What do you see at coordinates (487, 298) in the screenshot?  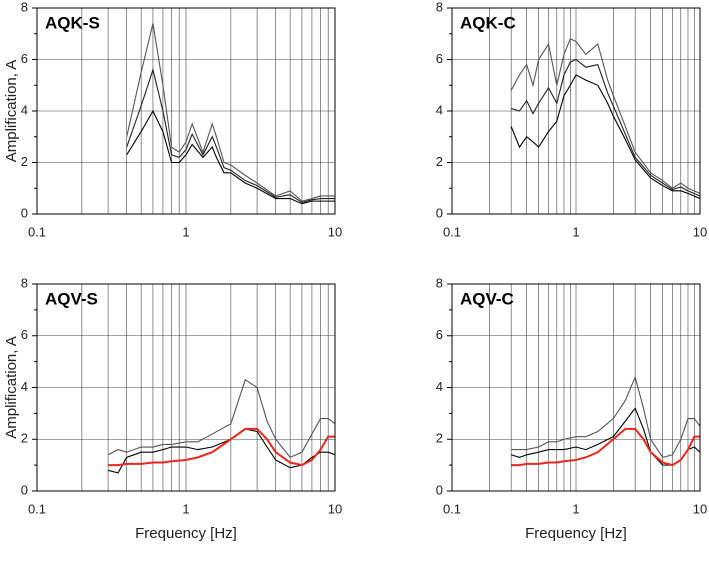 I see `panel-title: AQV-C` at bounding box center [487, 298].